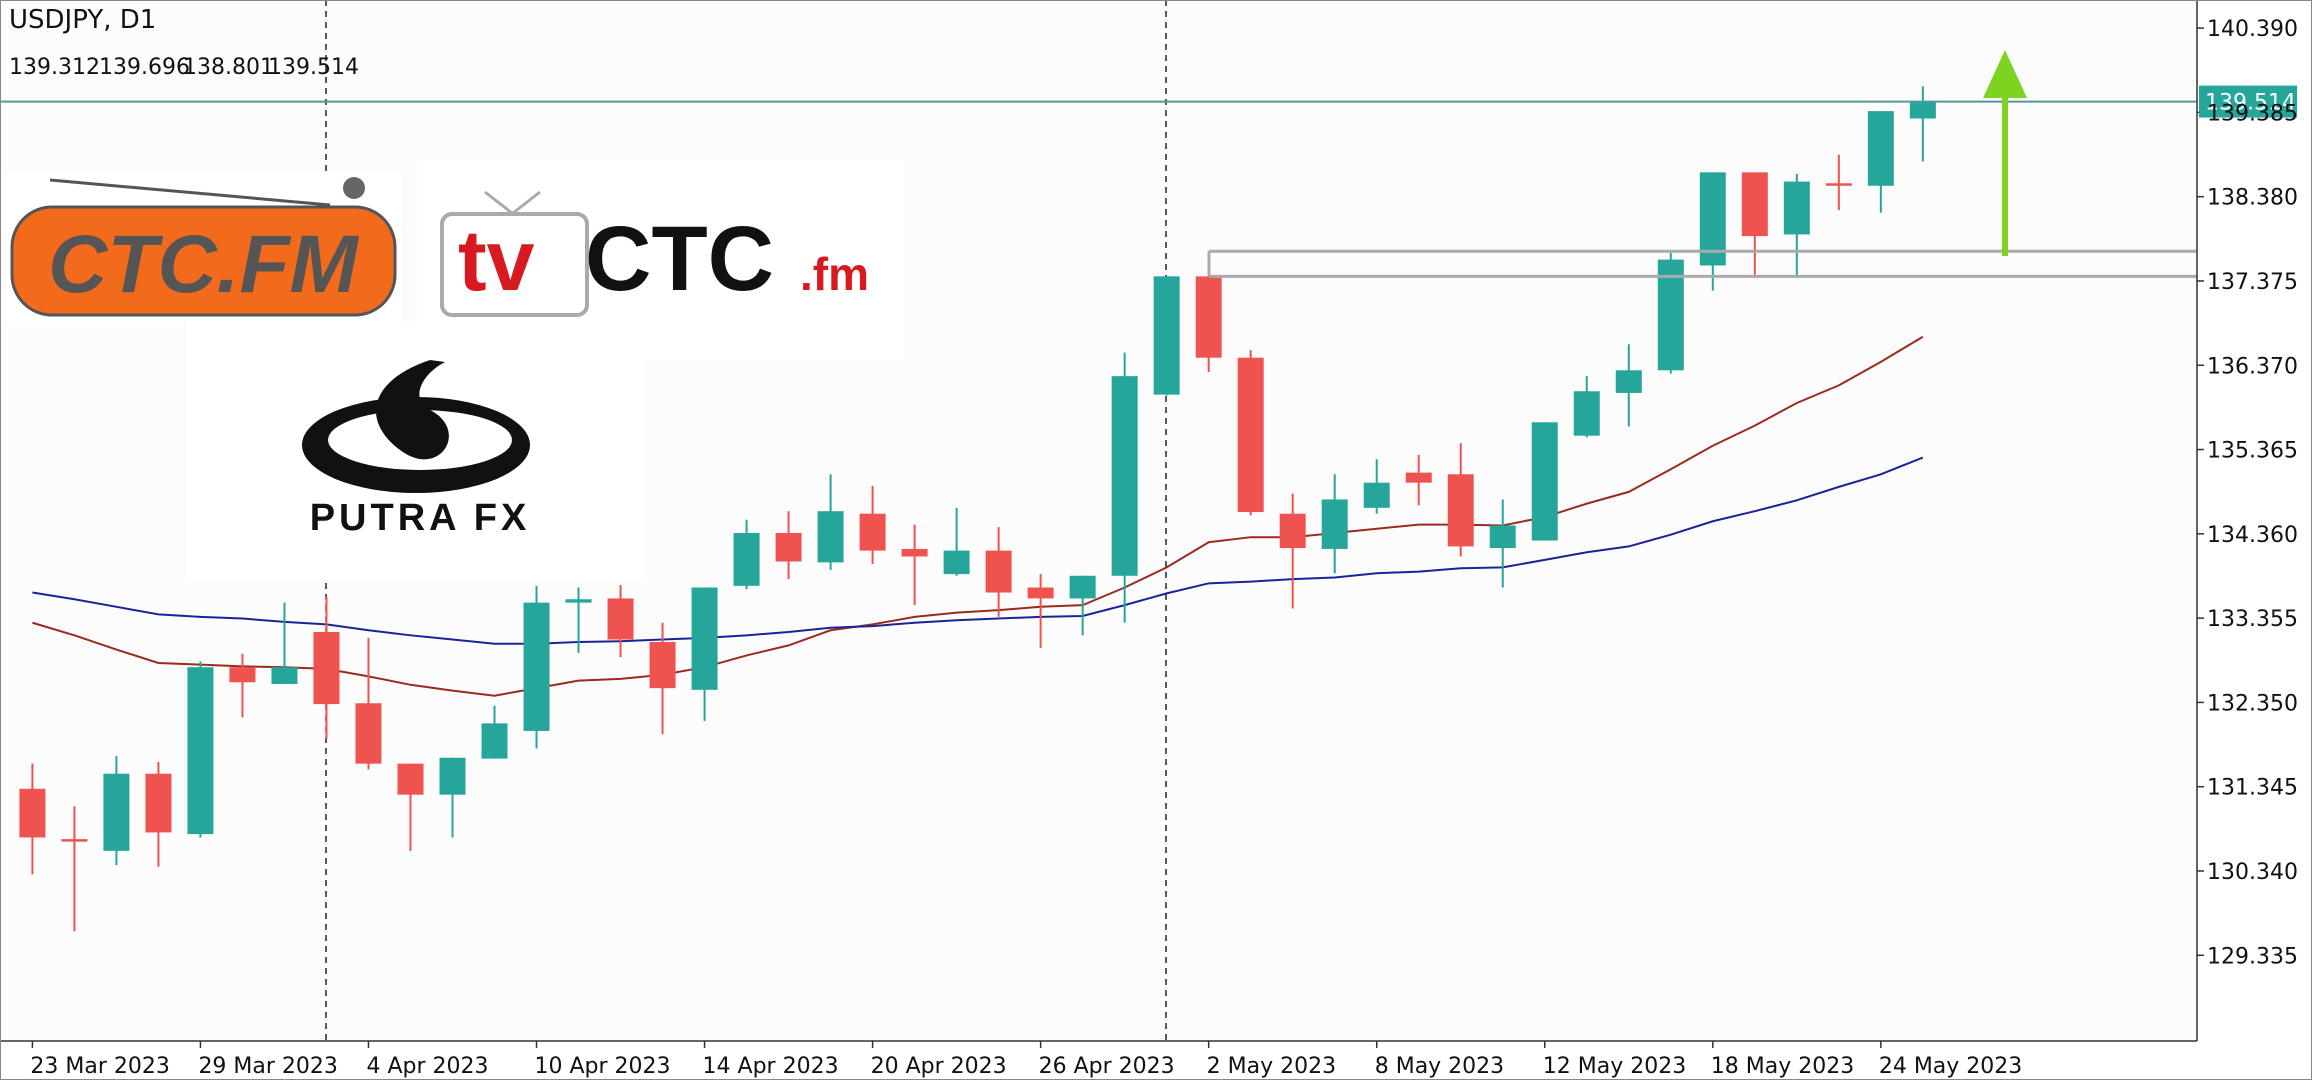 Image resolution: width=2312 pixels, height=1080 pixels. I want to click on price-label-box, so click(2248, 101).